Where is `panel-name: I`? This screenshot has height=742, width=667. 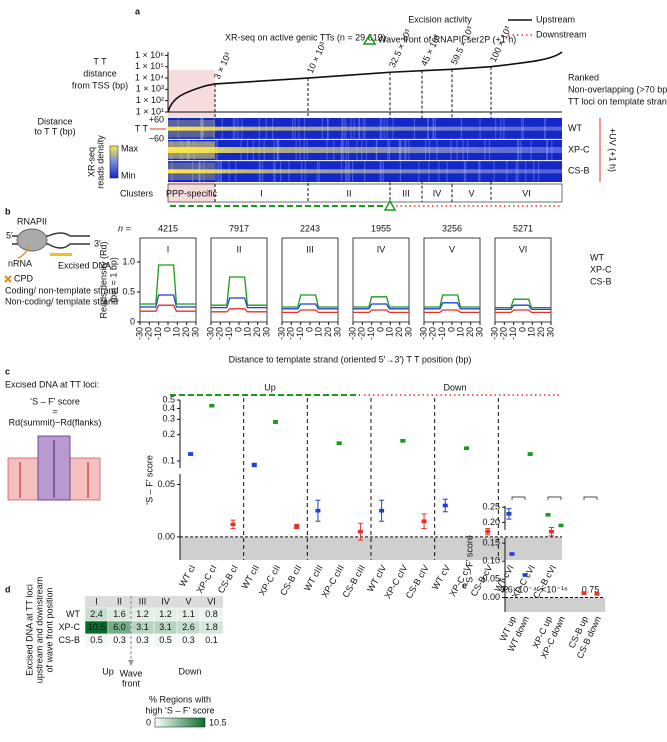
panel-name: I is located at coordinates (168, 249).